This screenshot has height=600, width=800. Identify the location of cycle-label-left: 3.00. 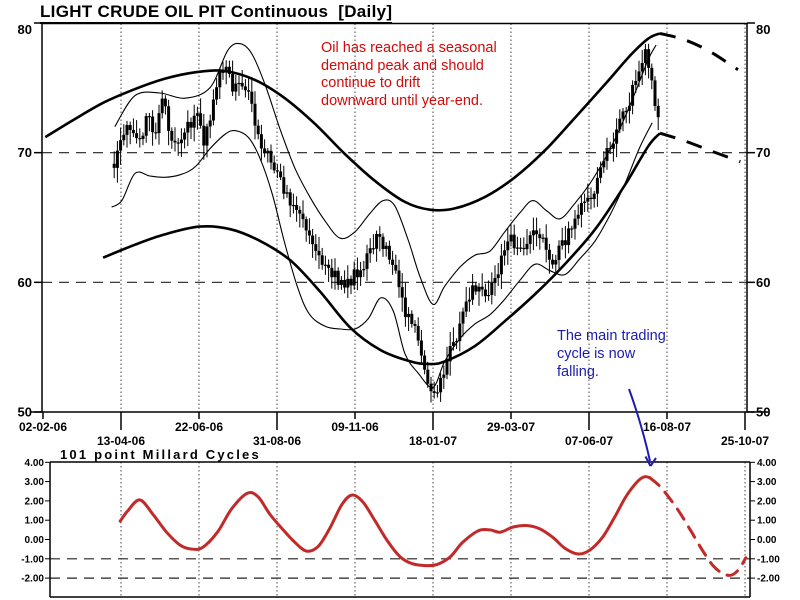
(35, 482).